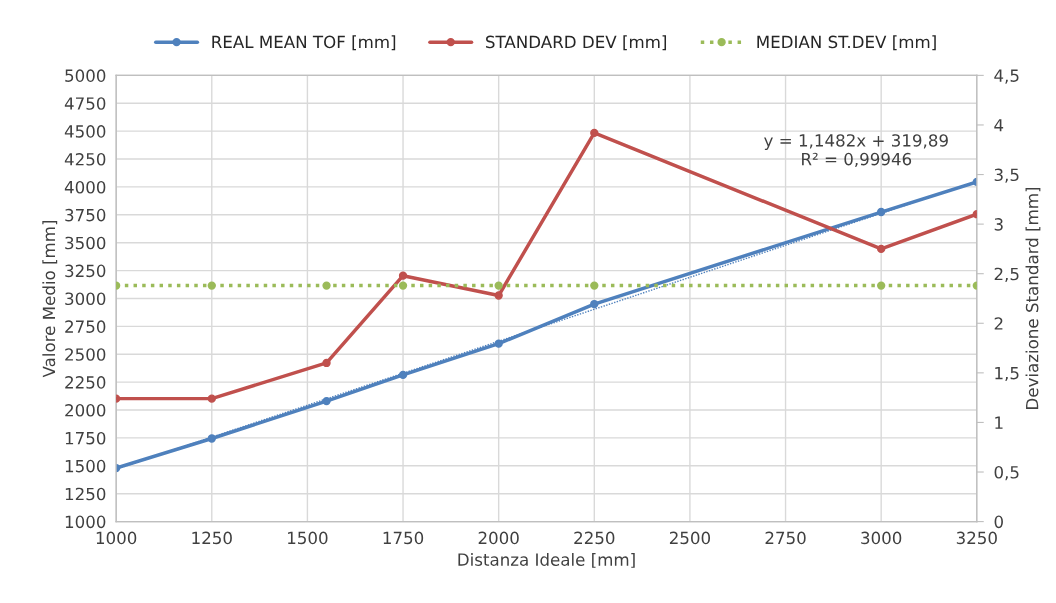 Image resolution: width=1056 pixels, height=603 pixels. I want to click on legend-label: MEDIAN ST.DEV [mm], so click(846, 43).